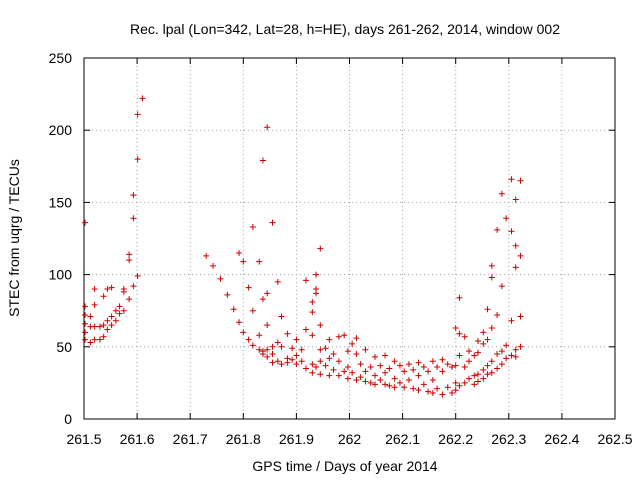  Describe the element at coordinates (61, 275) in the screenshot. I see `y-tick-label: 100` at that location.